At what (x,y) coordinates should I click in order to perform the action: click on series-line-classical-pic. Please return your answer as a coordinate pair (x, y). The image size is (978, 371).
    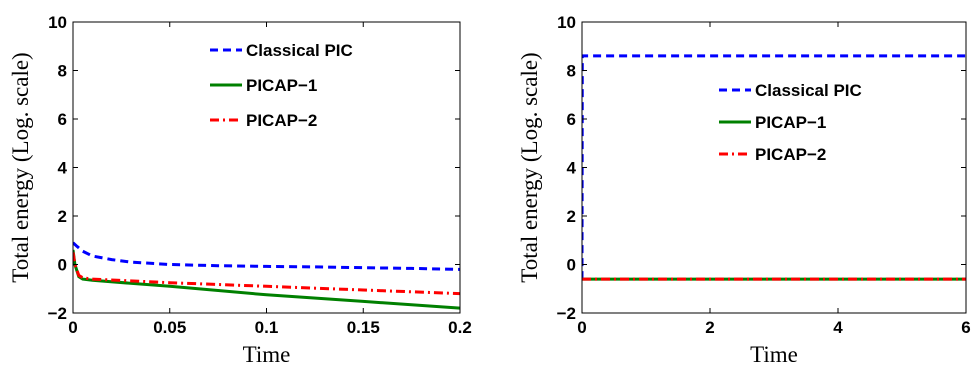
    Looking at the image, I should click on (266, 256).